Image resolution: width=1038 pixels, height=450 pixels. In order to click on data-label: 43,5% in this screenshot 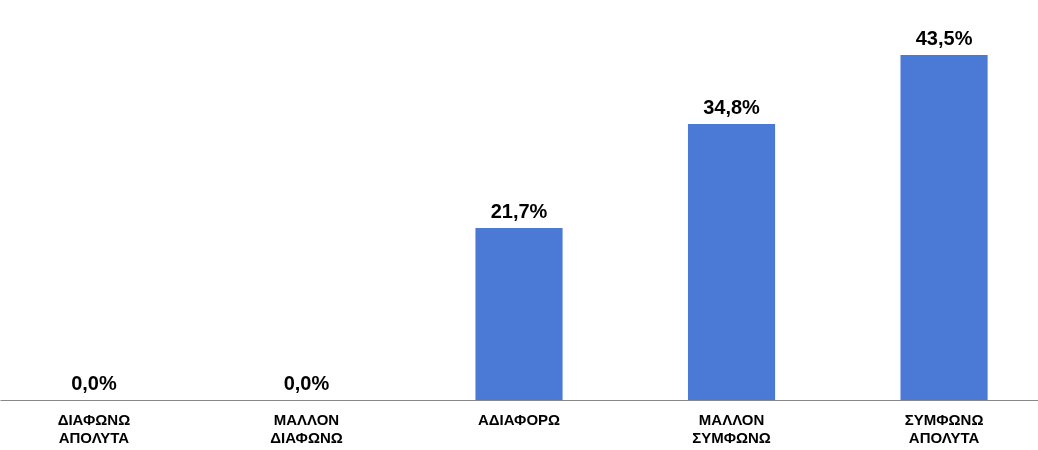, I will do `click(944, 38)`.